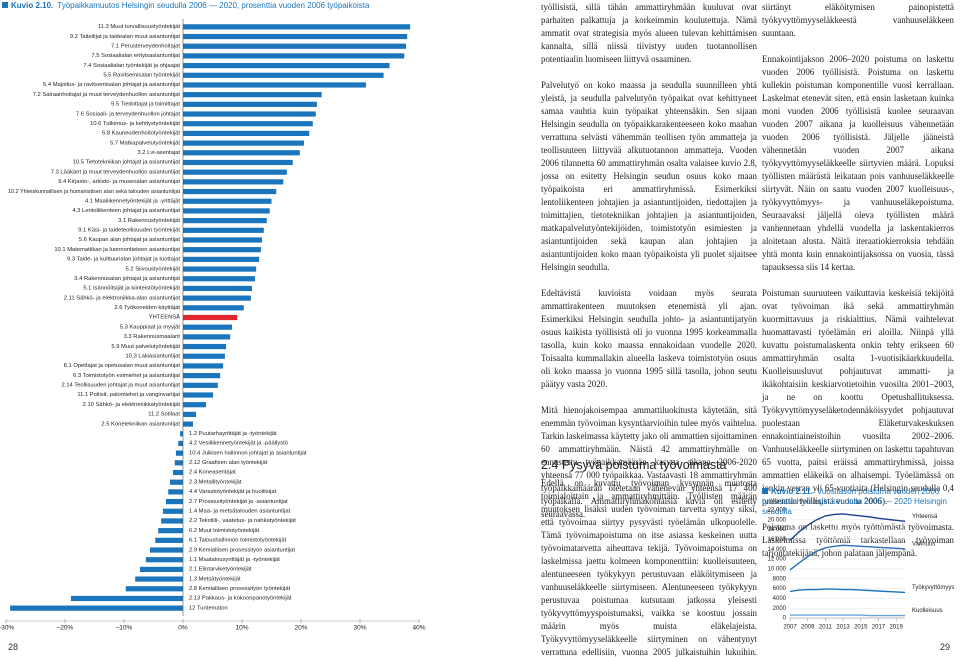 The image size is (960, 657). What do you see at coordinates (131, 66) in the screenshot?
I see `category-label: 7.4 Sosiaalialan työntekijät ja ohjaajat` at bounding box center [131, 66].